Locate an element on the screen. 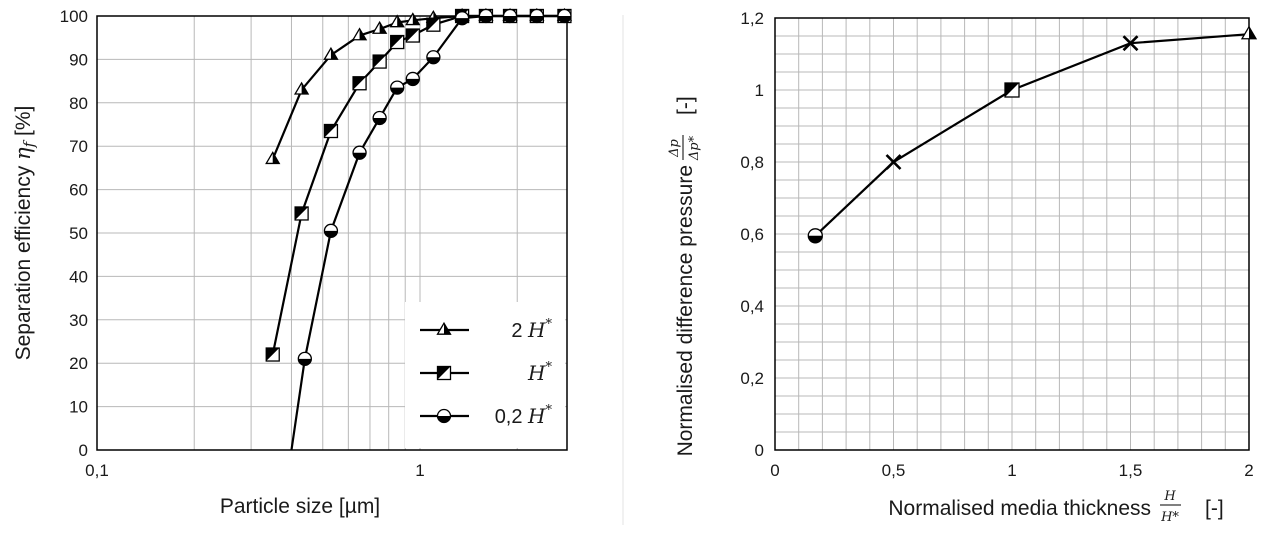  y-axis-label-symbol: η is located at coordinates (23, 153).